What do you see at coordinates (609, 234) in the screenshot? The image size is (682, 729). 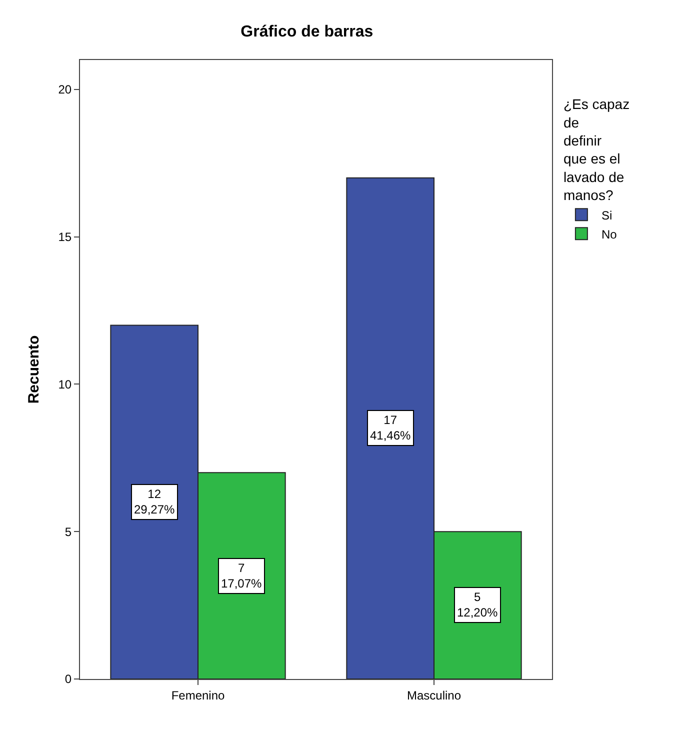 I see `legend-label: No` at bounding box center [609, 234].